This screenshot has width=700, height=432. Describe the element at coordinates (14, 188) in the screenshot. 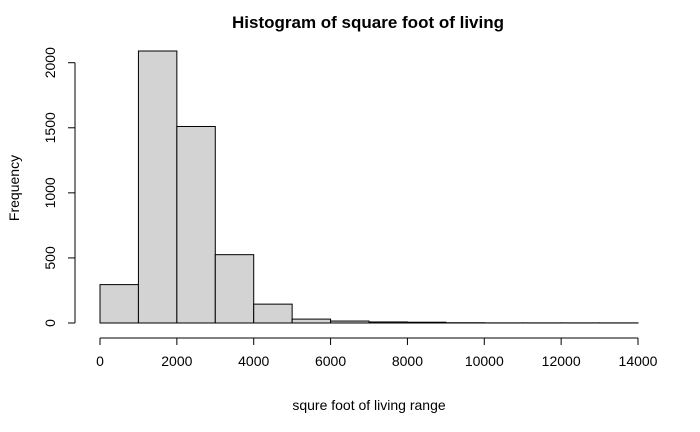

I see `y-axis-label: Frequency` at that location.